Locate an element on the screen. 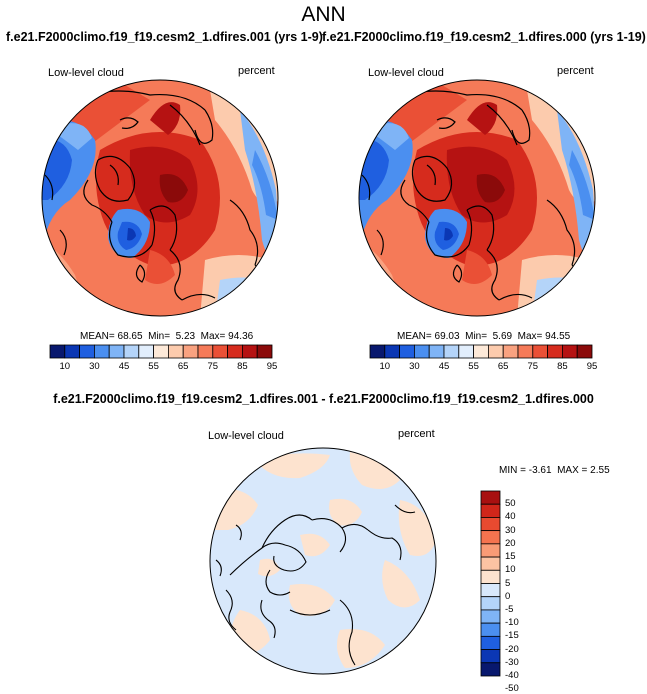 The image size is (647, 694). panel-2-stats: MEAN= 69.03 Min= 5.69 Max= 94.55 is located at coordinates (483, 336).